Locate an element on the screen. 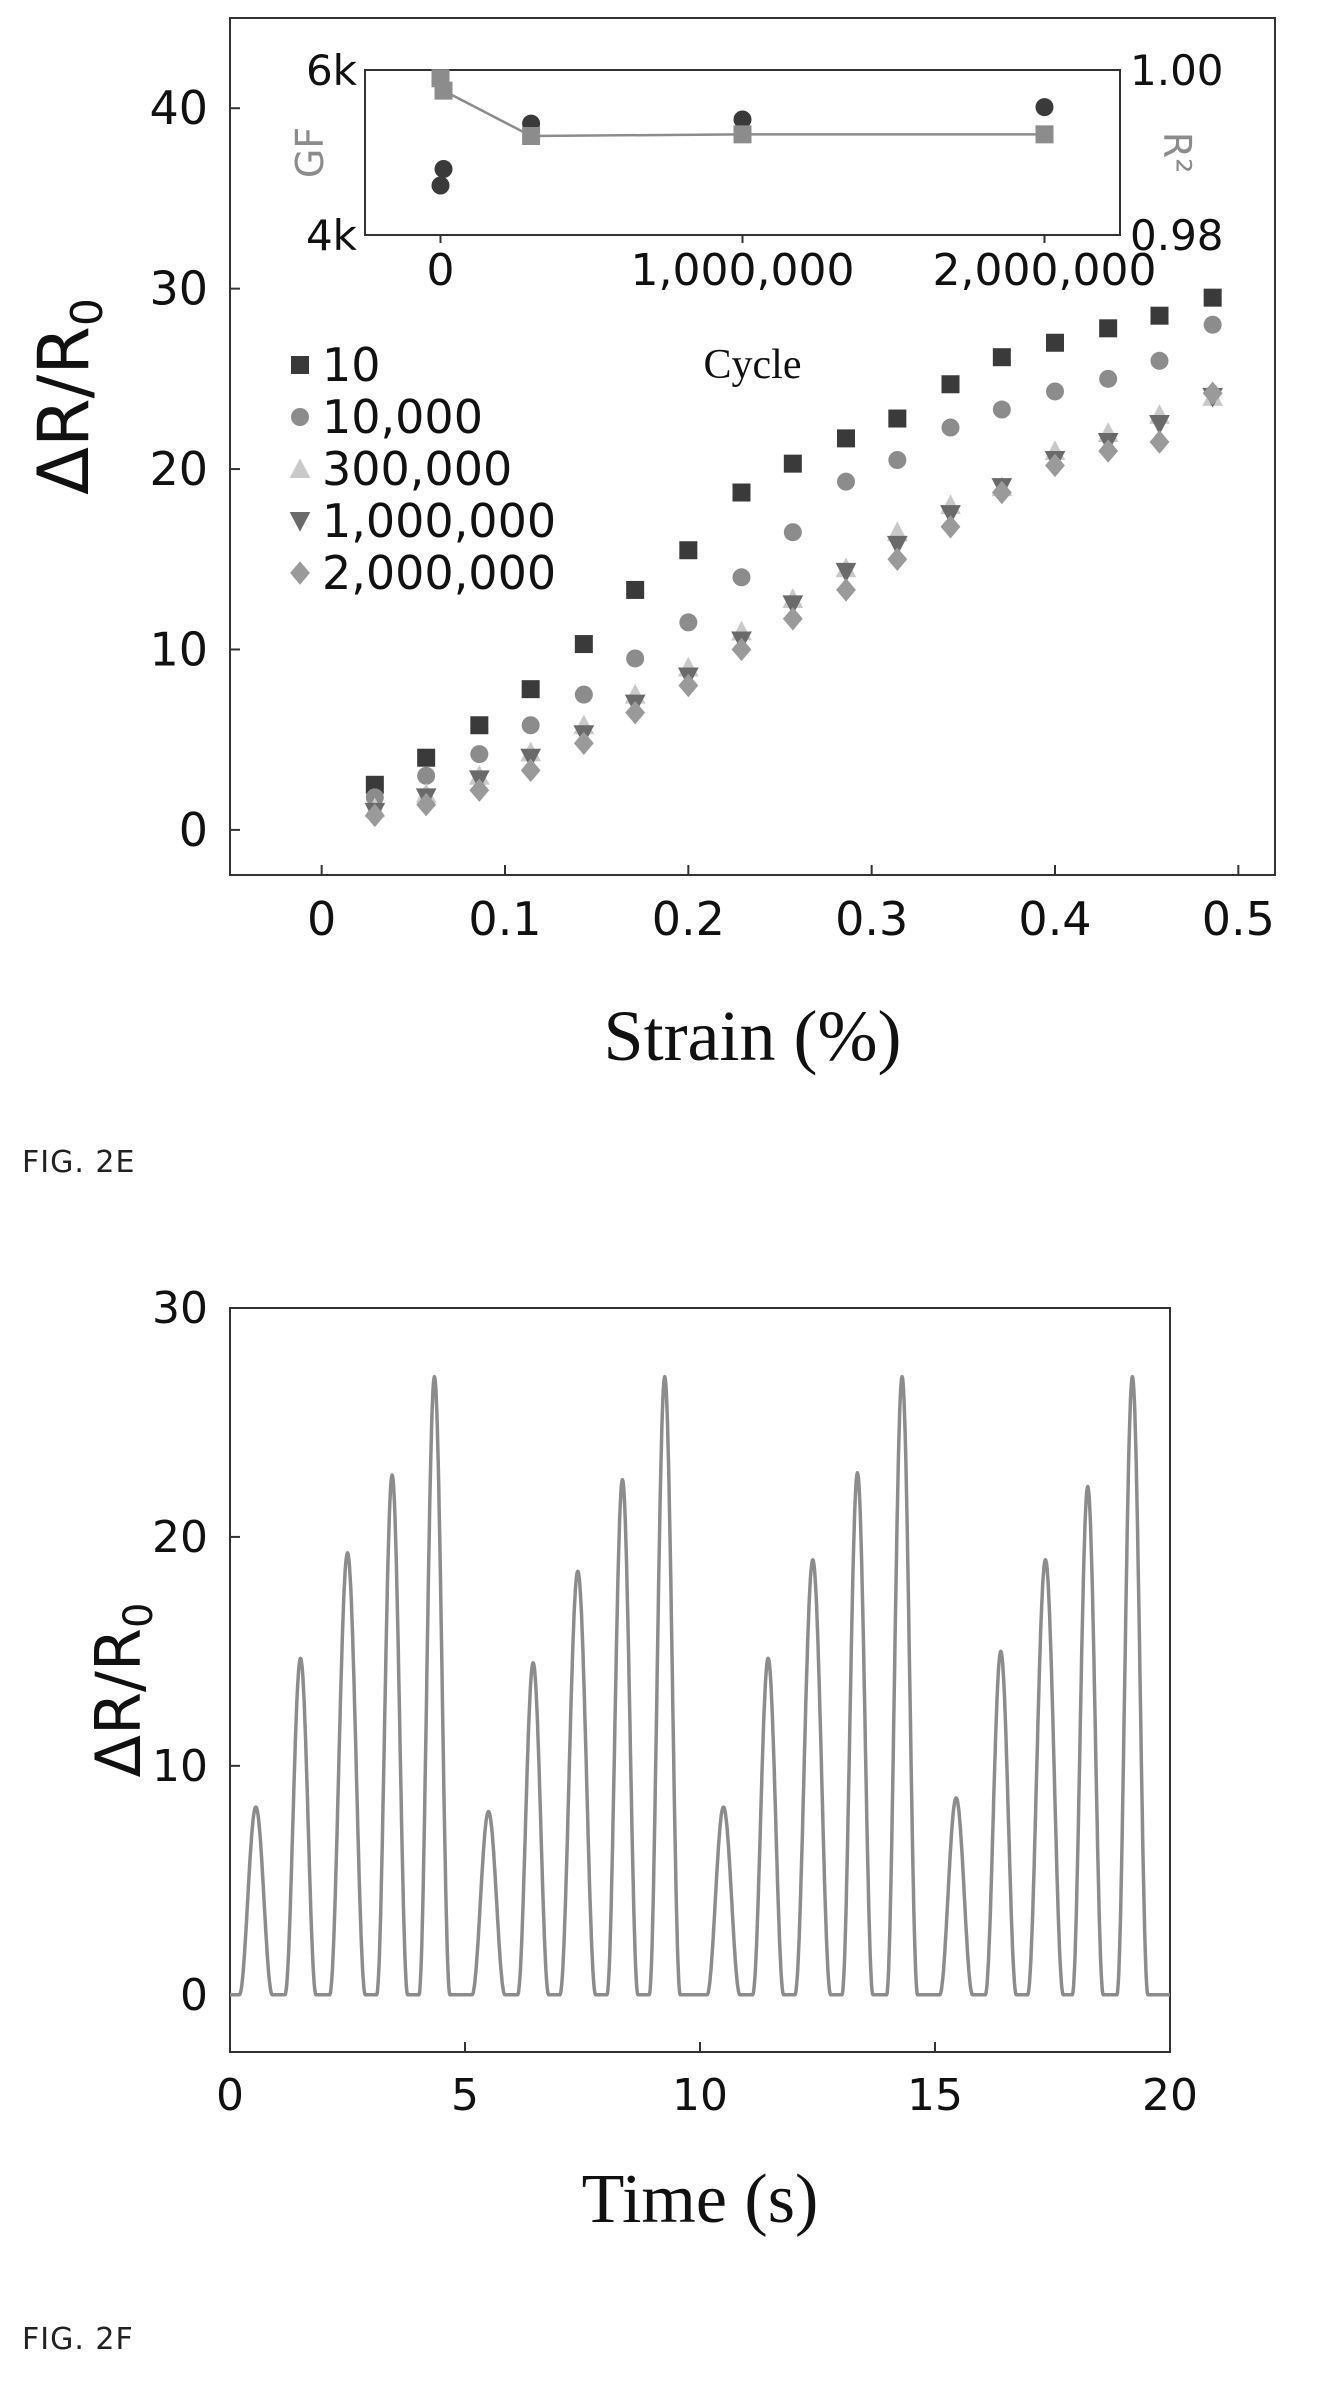  inset-x-tick-label: 2,000,000 is located at coordinates (1045, 270).